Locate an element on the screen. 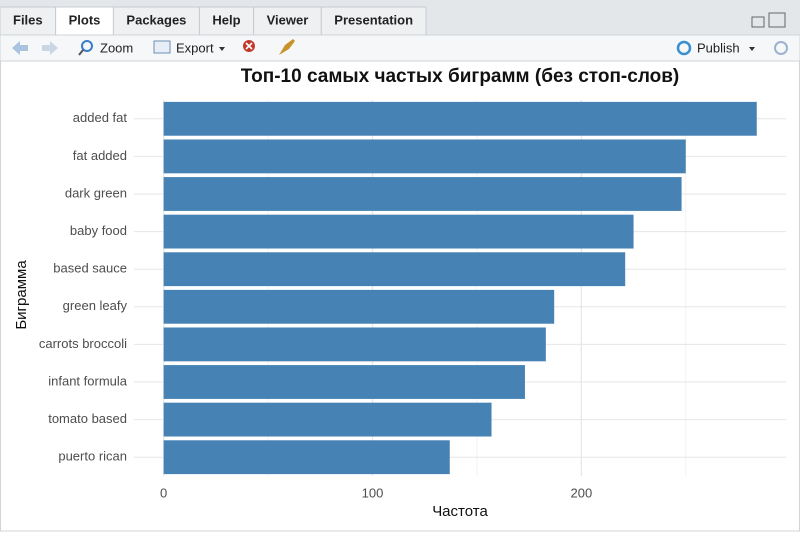 This screenshot has width=800, height=537. zoom-label: Zoom is located at coordinates (116, 47).